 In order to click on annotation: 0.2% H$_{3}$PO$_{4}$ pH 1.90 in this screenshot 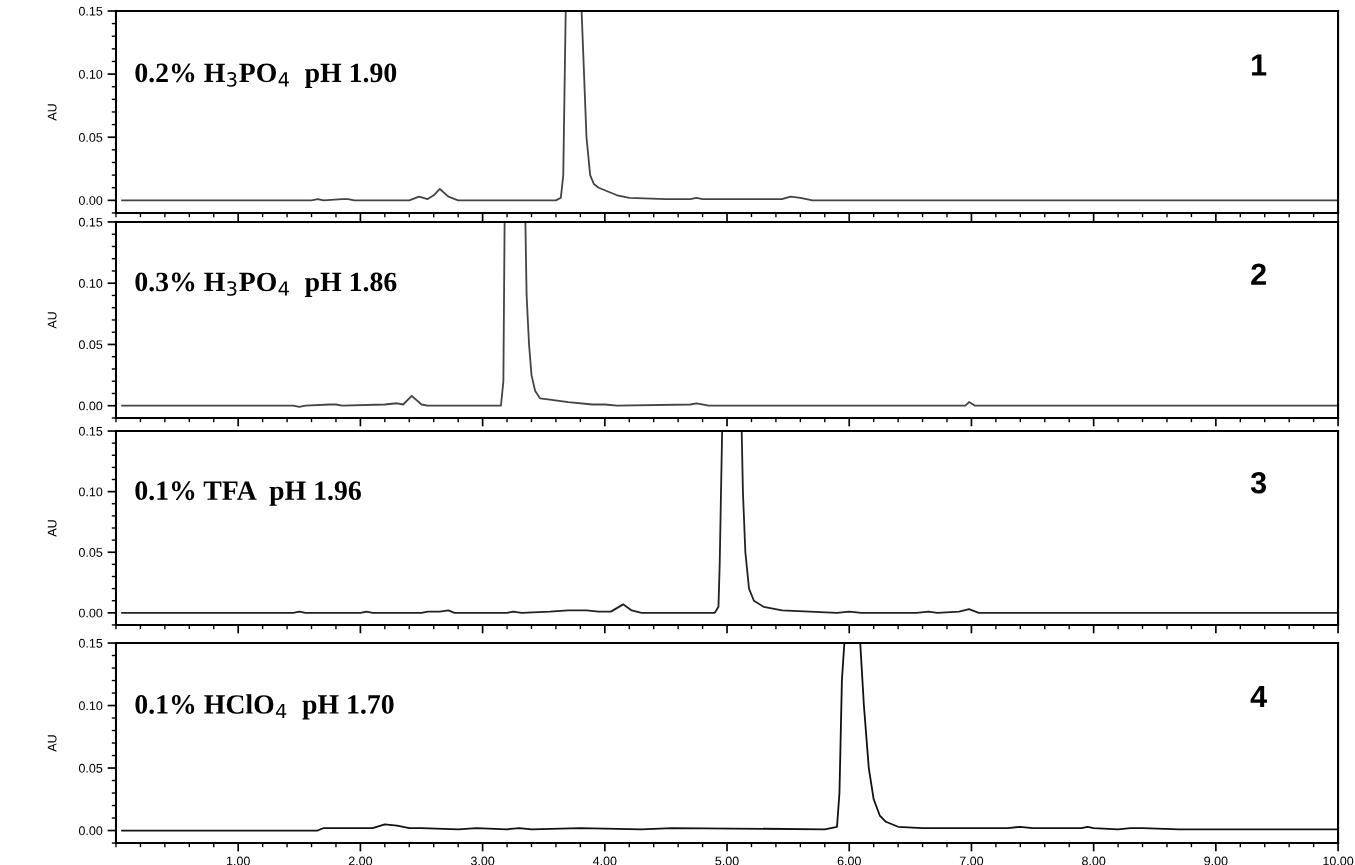, I will do `click(266, 75)`.